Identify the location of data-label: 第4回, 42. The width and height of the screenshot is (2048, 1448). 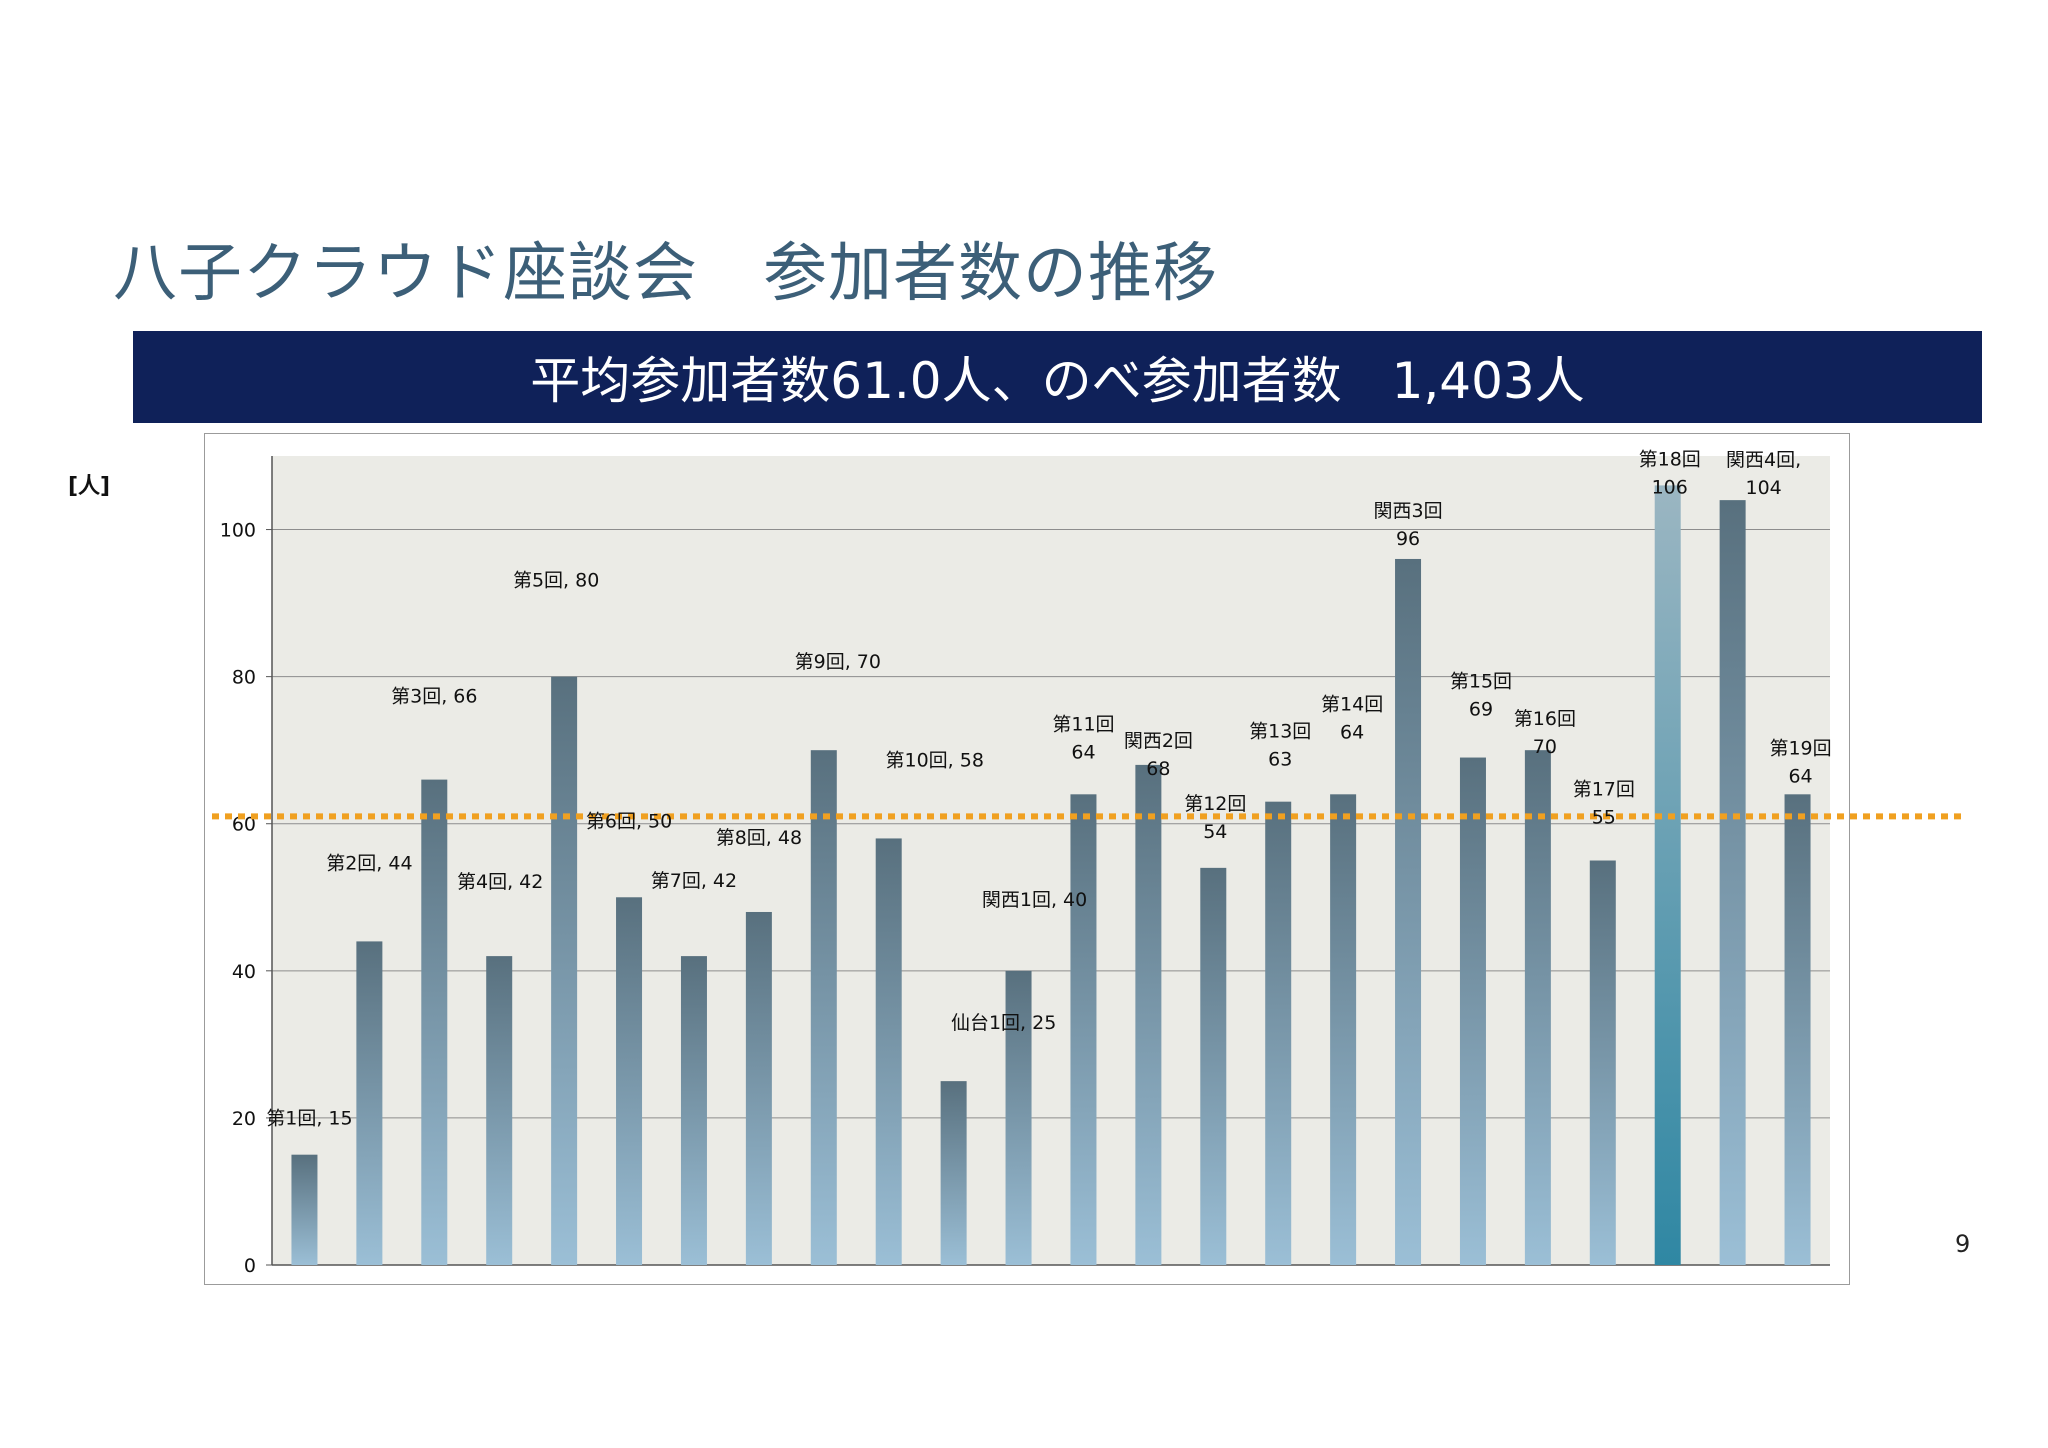
(500, 882).